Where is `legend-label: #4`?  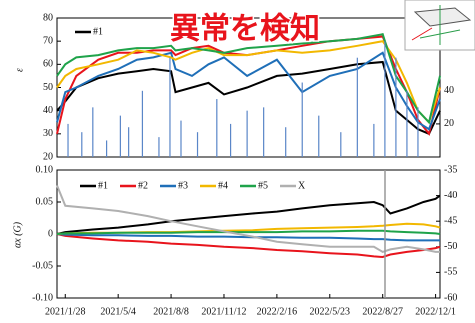
legend-label: #4 is located at coordinates (223, 185).